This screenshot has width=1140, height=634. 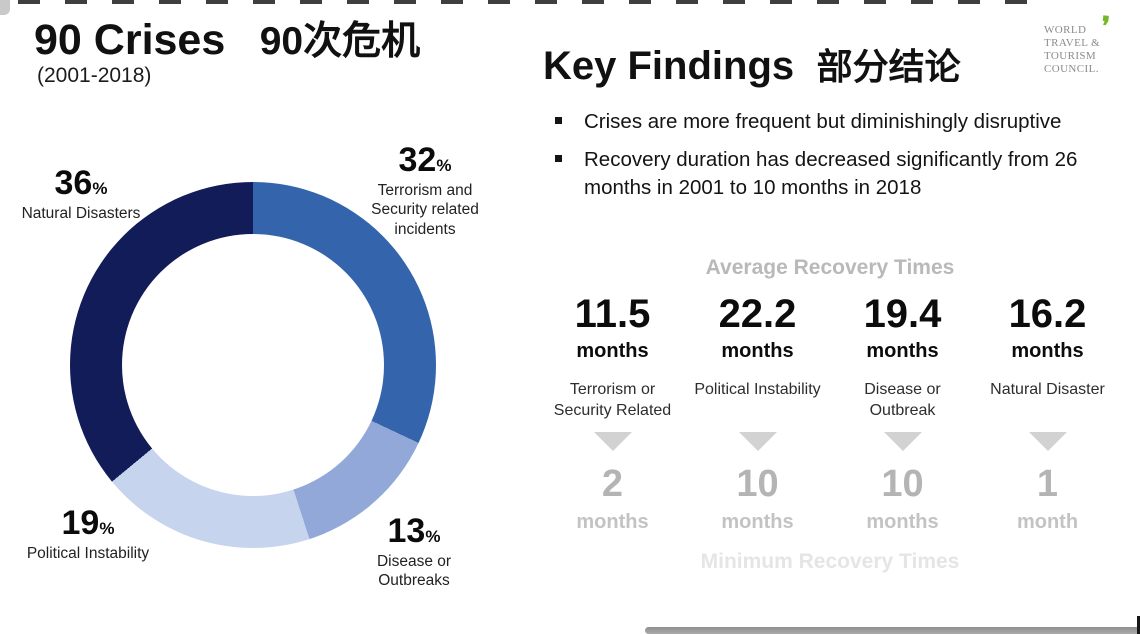 What do you see at coordinates (80, 523) in the screenshot?
I see `percent-value: 19` at bounding box center [80, 523].